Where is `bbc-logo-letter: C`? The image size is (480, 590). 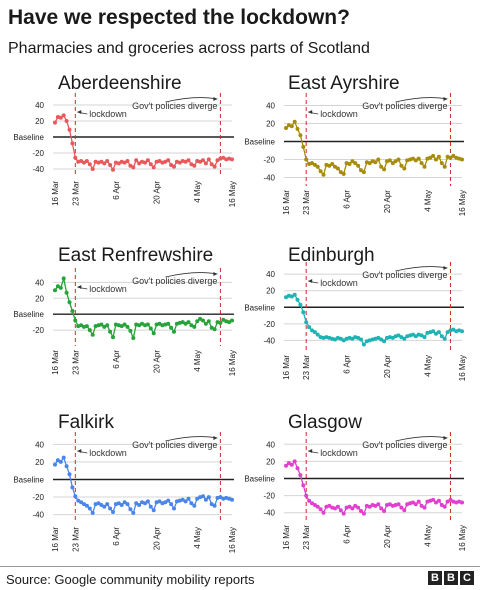 bbc-logo-letter: C is located at coordinates (467, 578).